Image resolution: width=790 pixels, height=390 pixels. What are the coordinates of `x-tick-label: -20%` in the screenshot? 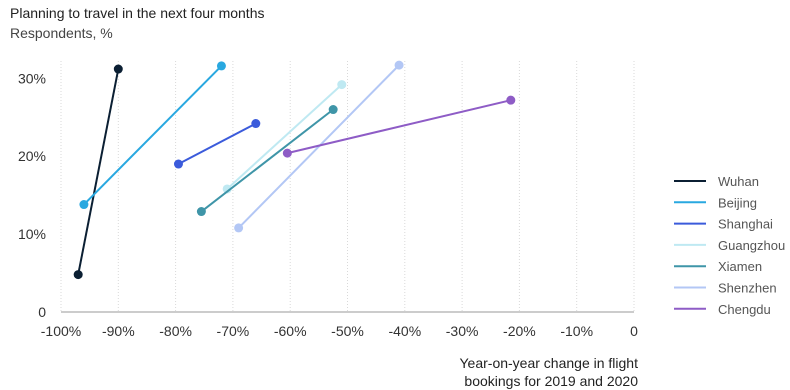 It's located at (519, 331).